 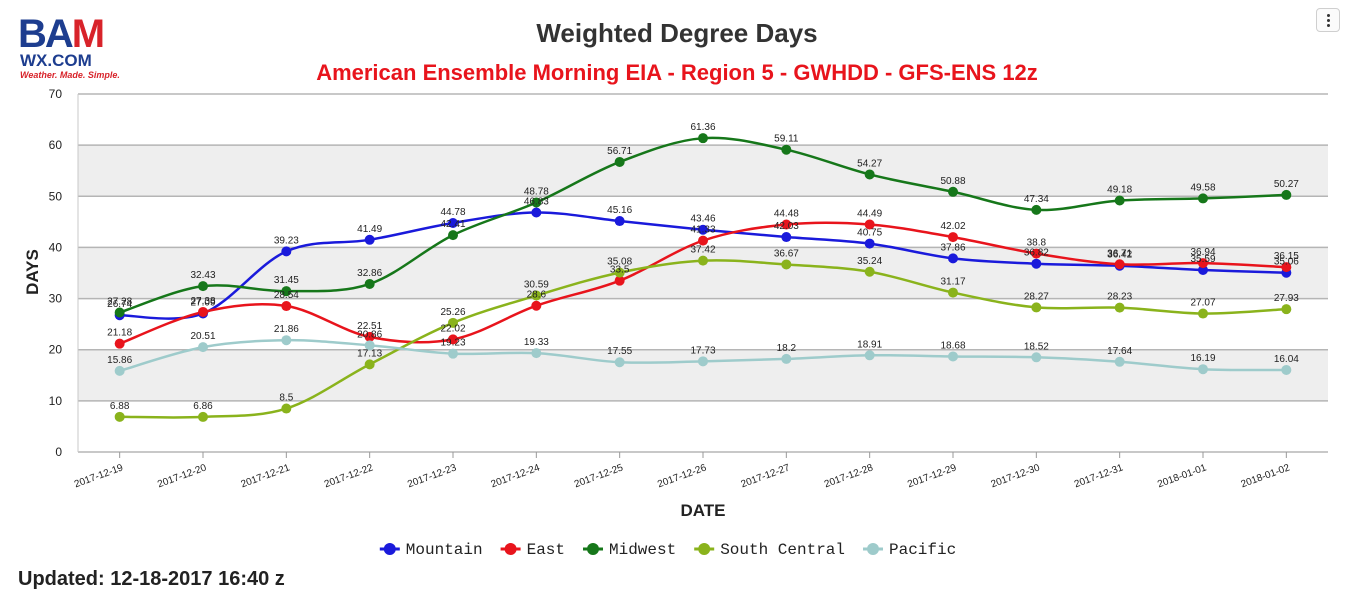 What do you see at coordinates (537, 295) in the screenshot?
I see `data-label-east: 28.6` at bounding box center [537, 295].